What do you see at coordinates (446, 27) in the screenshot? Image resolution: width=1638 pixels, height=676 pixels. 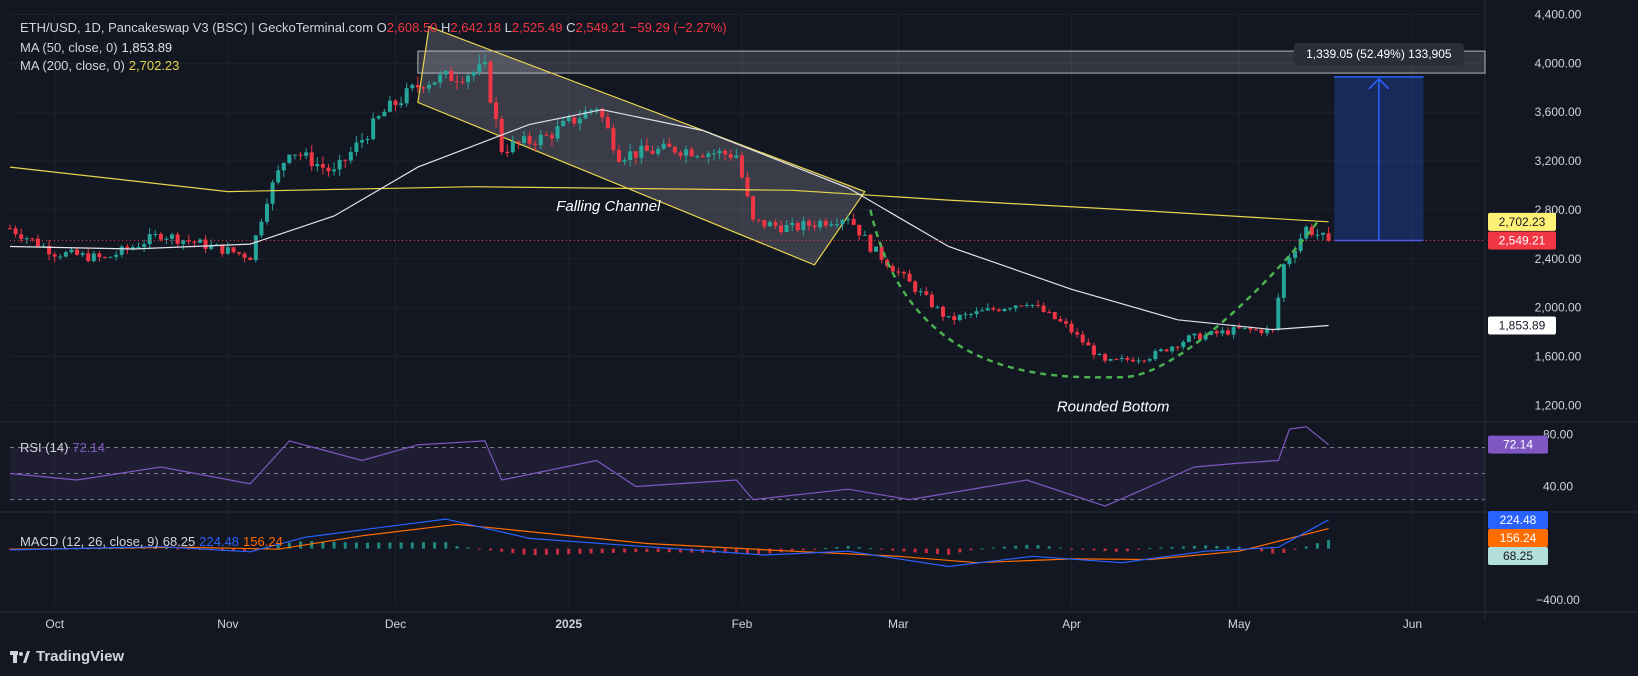 I see `high-label: H` at bounding box center [446, 27].